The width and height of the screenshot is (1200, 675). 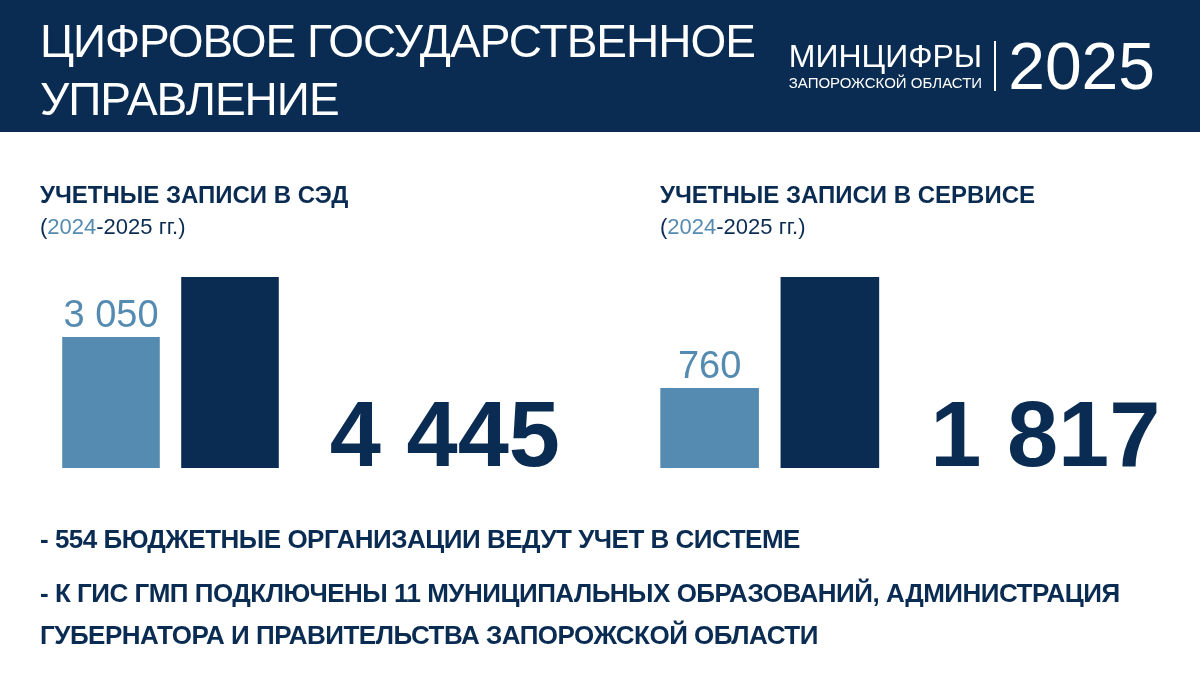 What do you see at coordinates (709, 365) in the screenshot?
I see `data-label: 760` at bounding box center [709, 365].